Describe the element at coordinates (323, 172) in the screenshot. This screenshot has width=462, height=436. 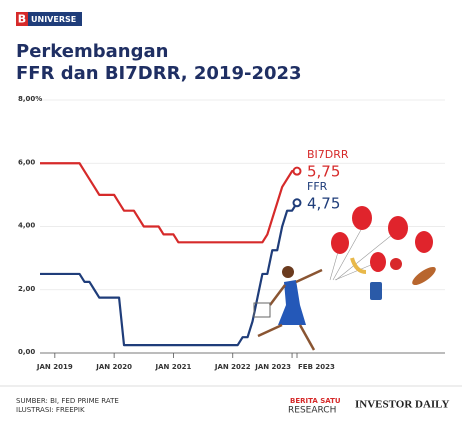
I see `value-label: 5,75` at that location.